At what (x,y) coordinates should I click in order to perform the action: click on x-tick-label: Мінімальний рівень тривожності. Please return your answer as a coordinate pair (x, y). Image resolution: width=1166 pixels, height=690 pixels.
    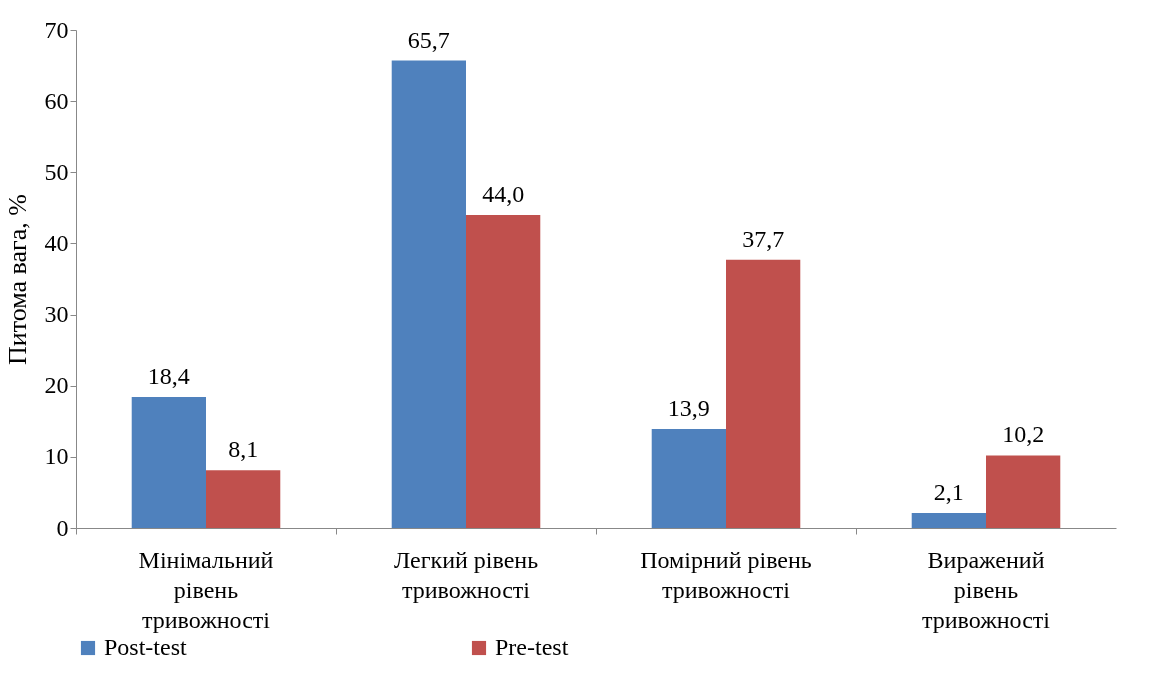
    Looking at the image, I should click on (206, 589).